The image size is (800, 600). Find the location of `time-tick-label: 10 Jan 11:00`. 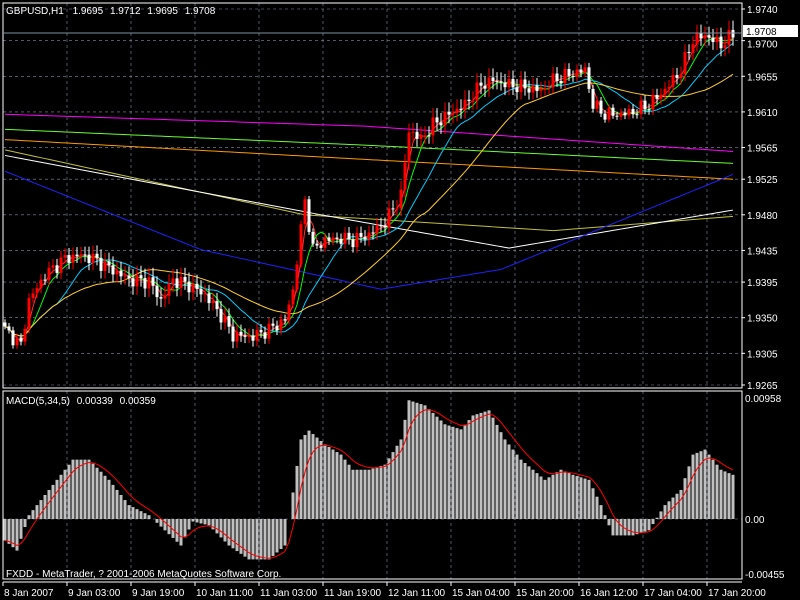

time-tick-label: 10 Jan 11:00 is located at coordinates (225, 593).